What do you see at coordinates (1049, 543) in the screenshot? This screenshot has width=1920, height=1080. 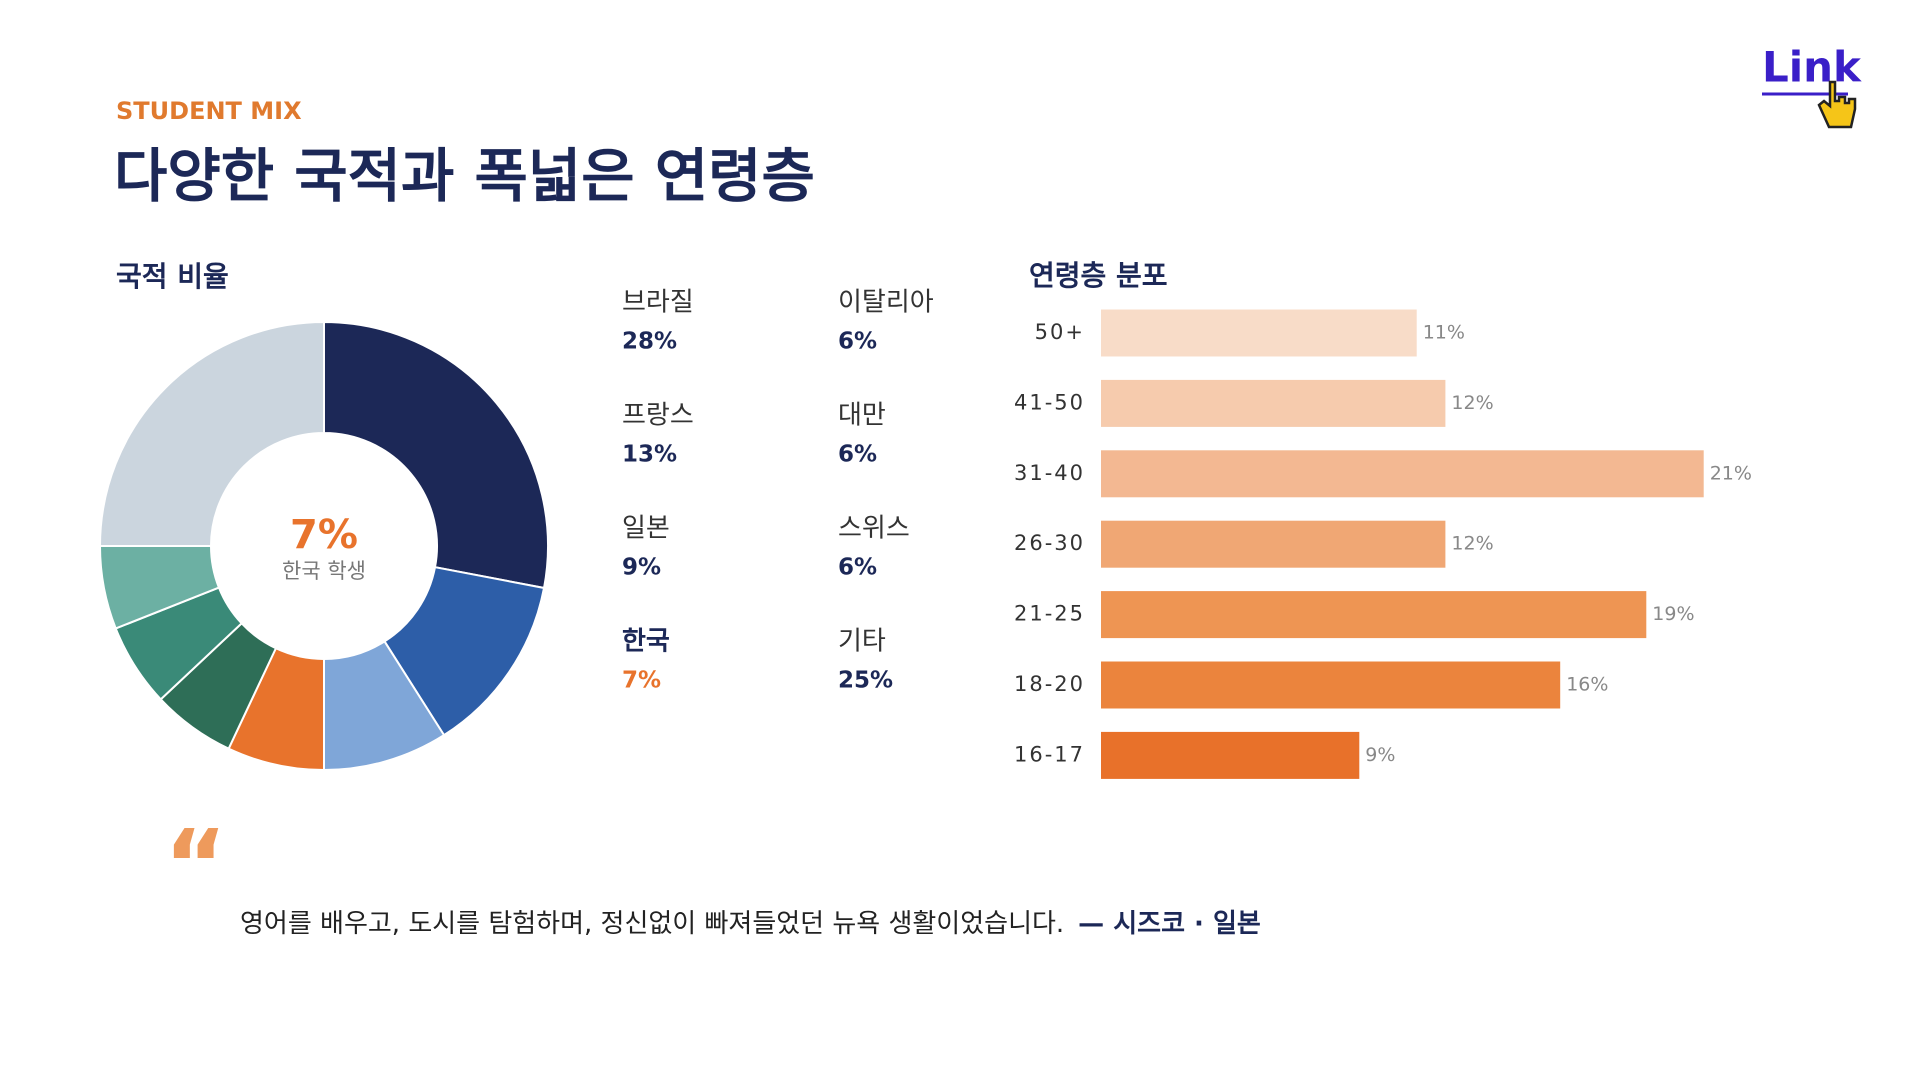 I see `category-label: 26-30` at bounding box center [1049, 543].